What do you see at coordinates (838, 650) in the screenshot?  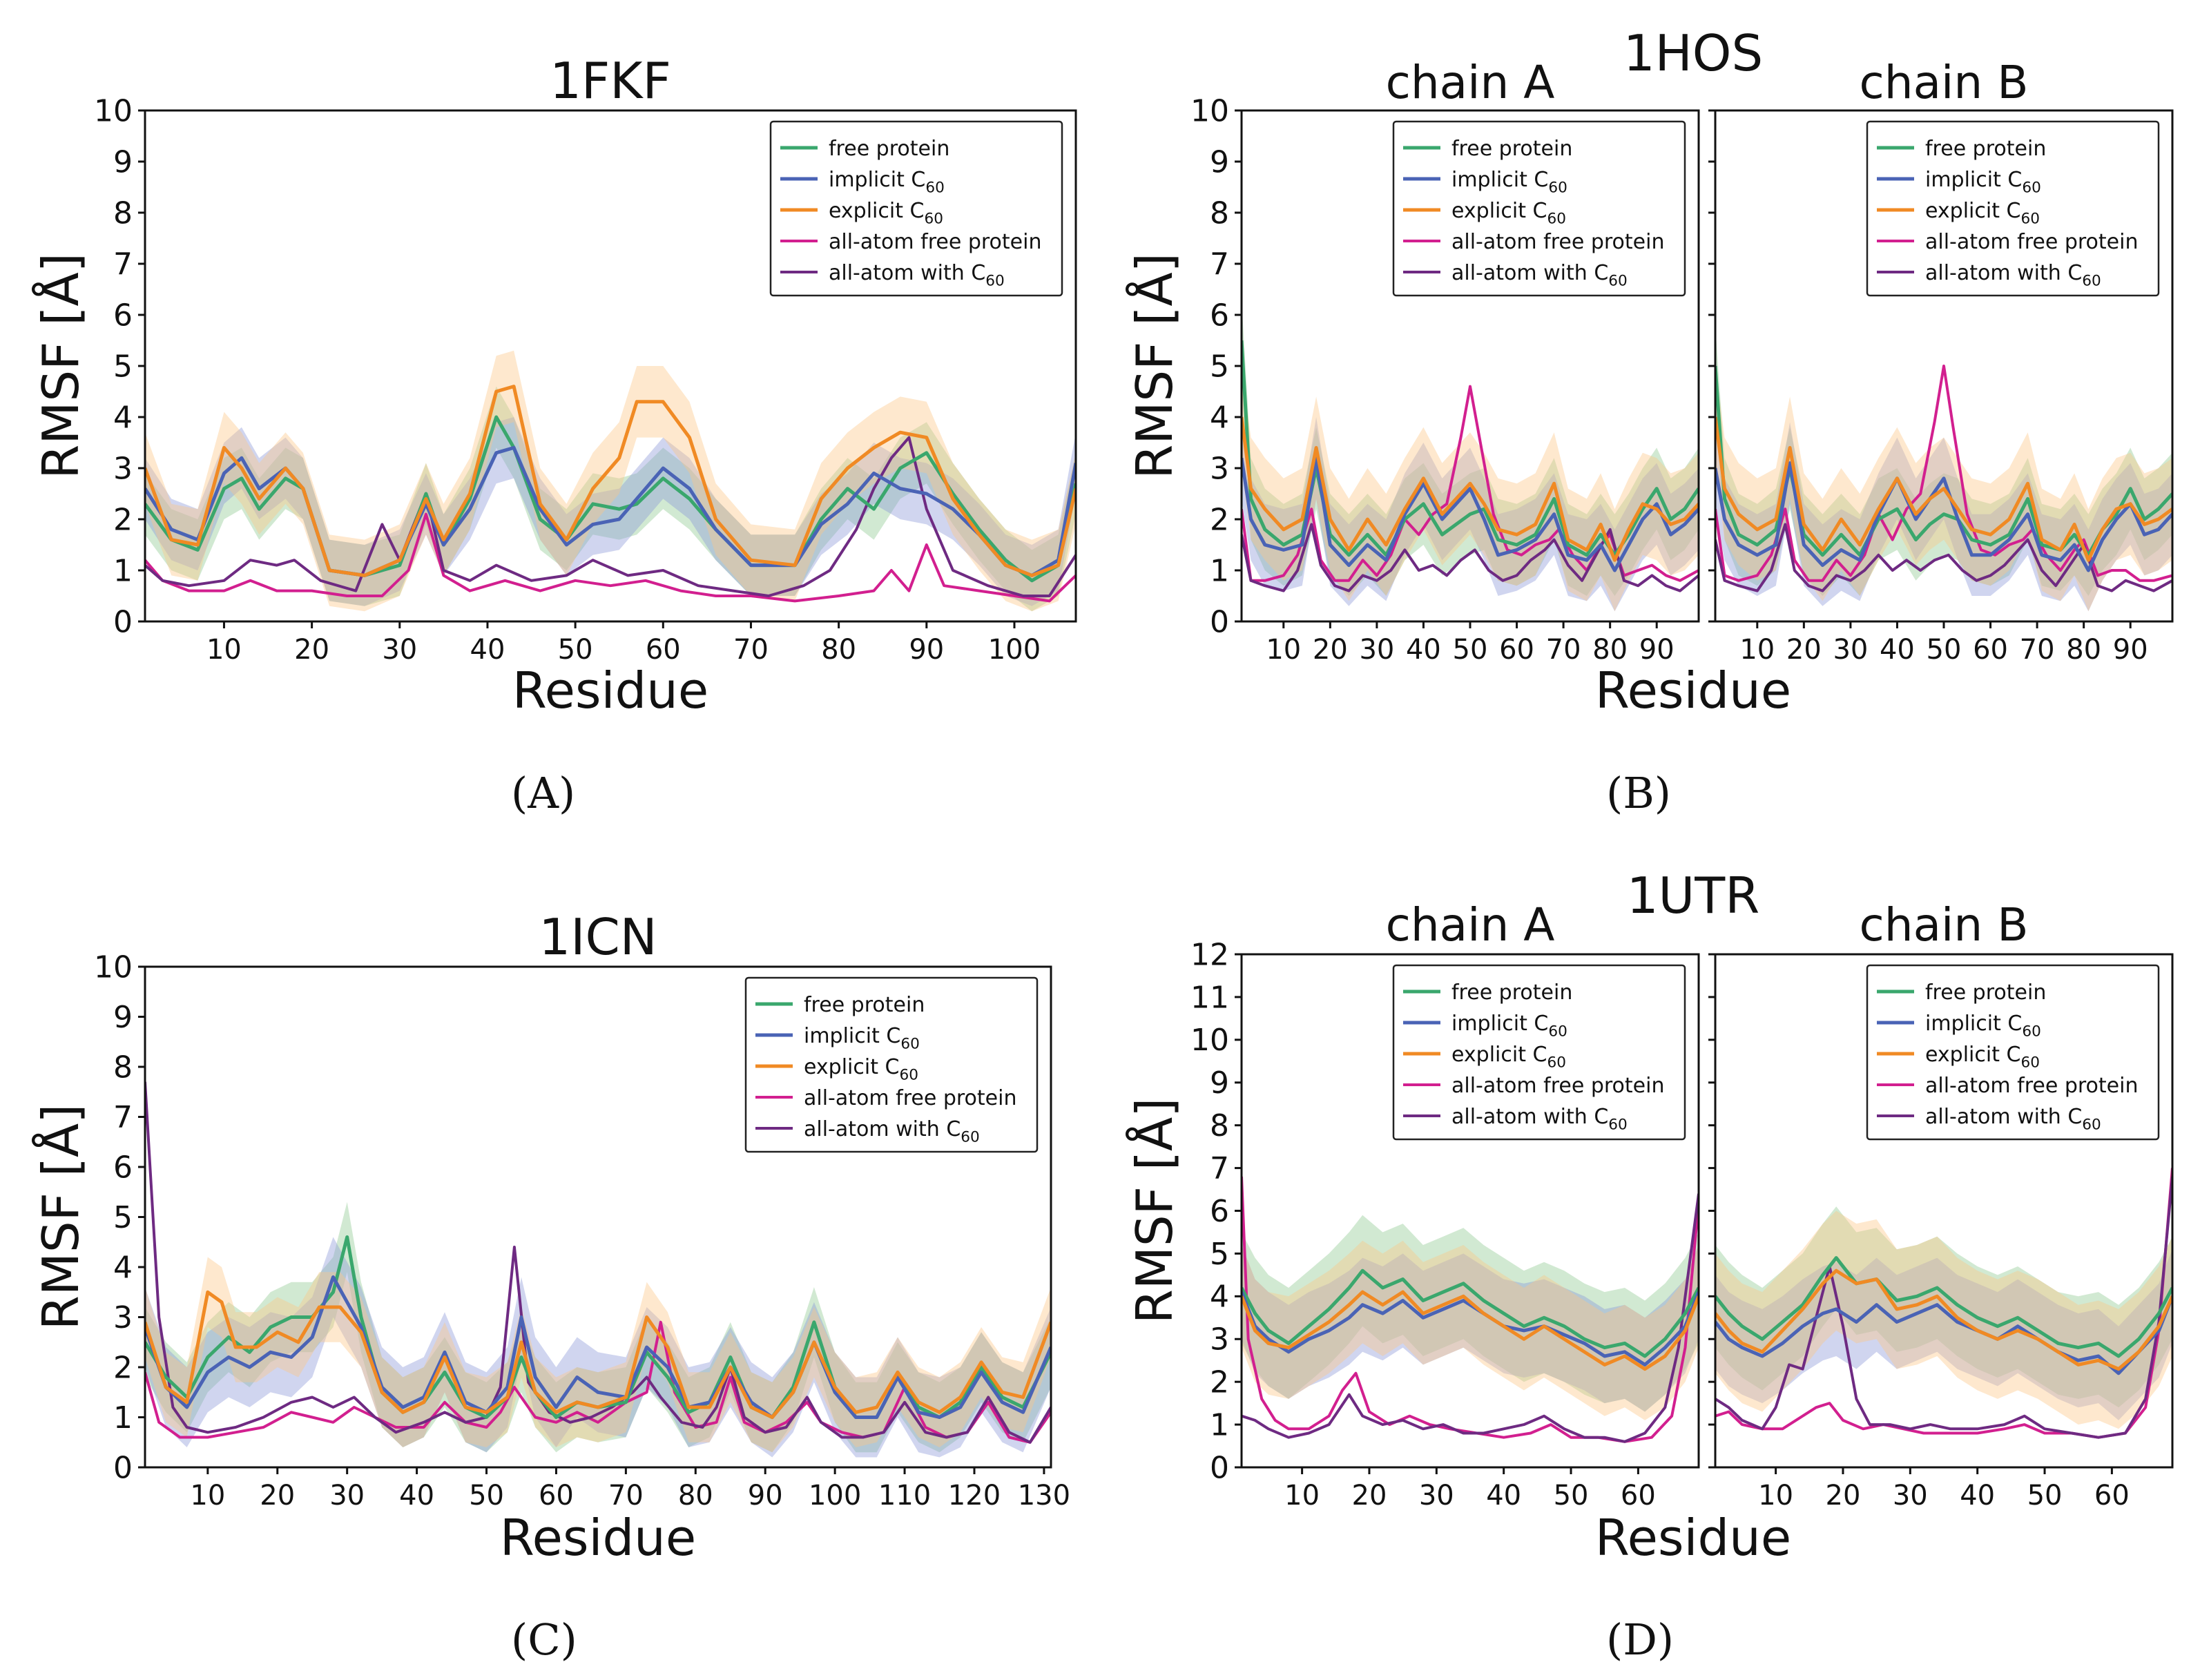 I see `chart-1fkf-xtick-label: 80` at bounding box center [838, 650].